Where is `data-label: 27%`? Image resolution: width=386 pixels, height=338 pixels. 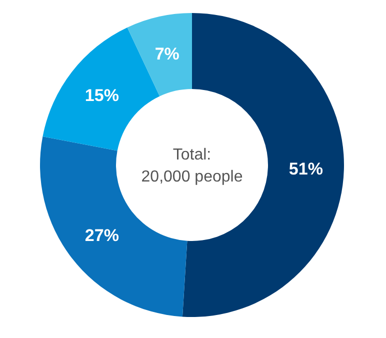
data-label: 27% is located at coordinates (101, 235).